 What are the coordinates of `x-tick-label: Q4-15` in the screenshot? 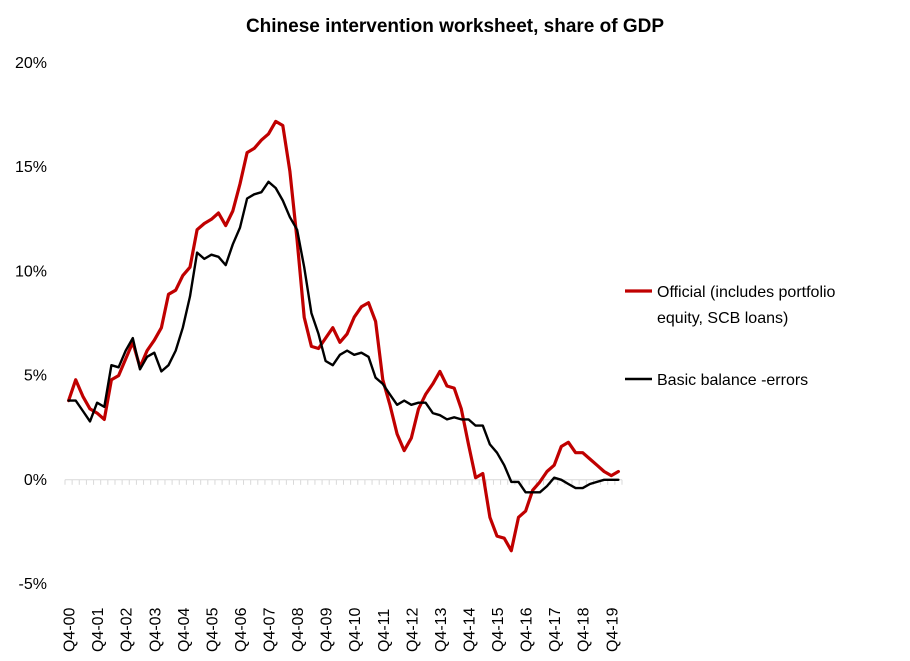 It's located at (498, 629).